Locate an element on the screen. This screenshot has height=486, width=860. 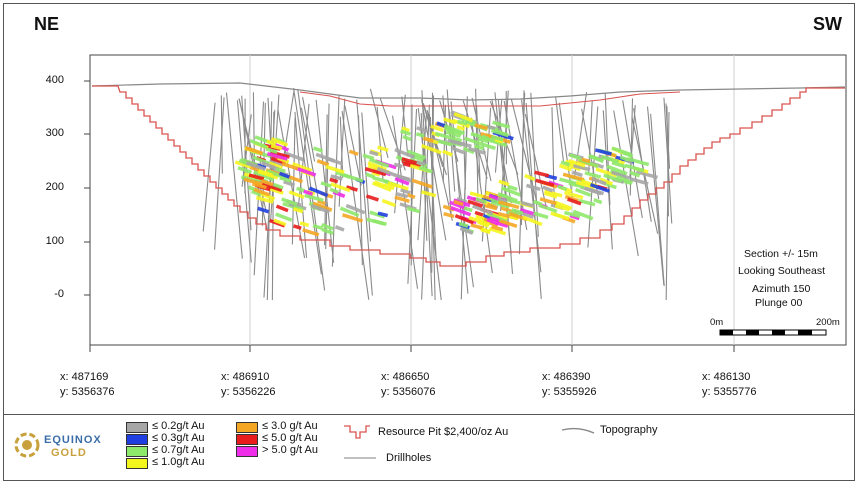
coord-y-5: y: 5355776 is located at coordinates (729, 392).